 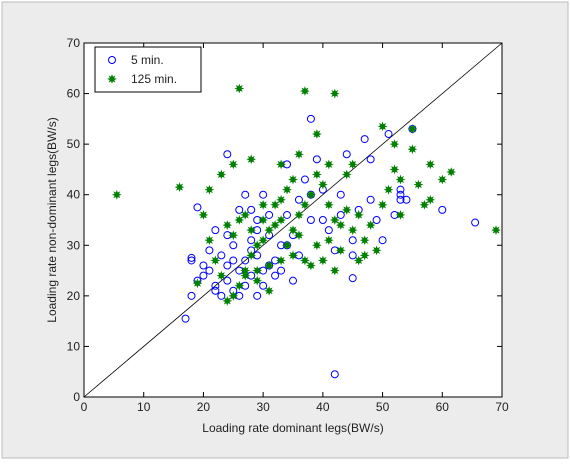 I want to click on y-tick-label: 10, so click(x=74, y=346).